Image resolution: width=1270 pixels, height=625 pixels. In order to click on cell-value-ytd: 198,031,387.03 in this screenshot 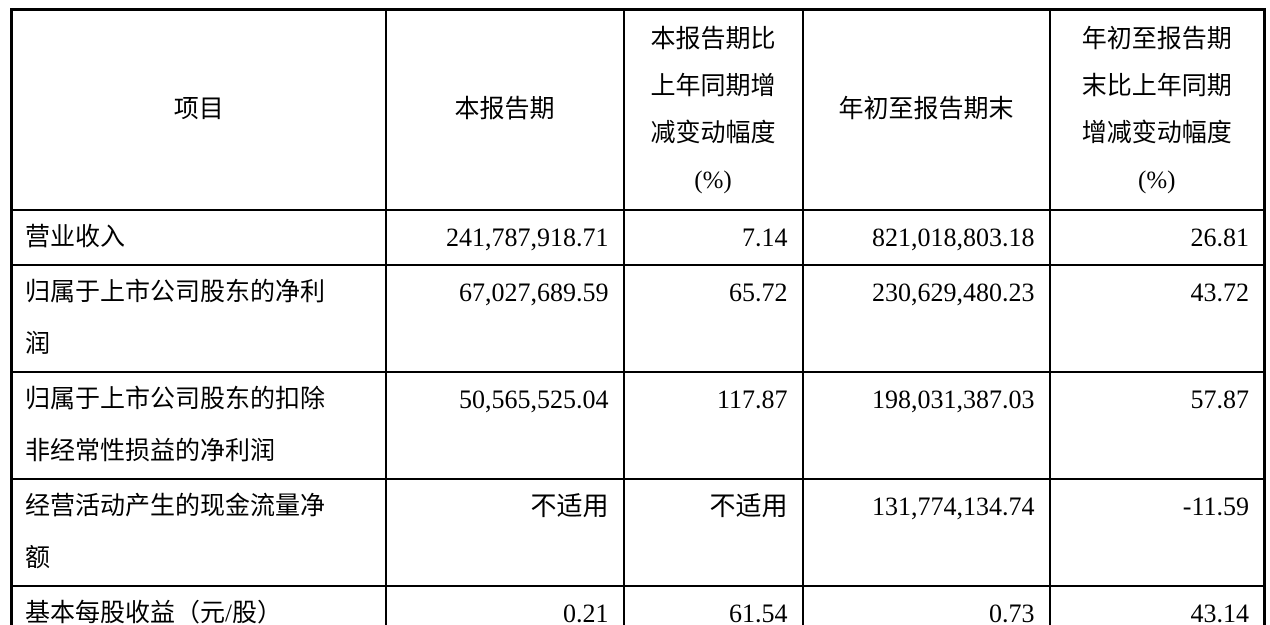, I will do `click(926, 425)`.